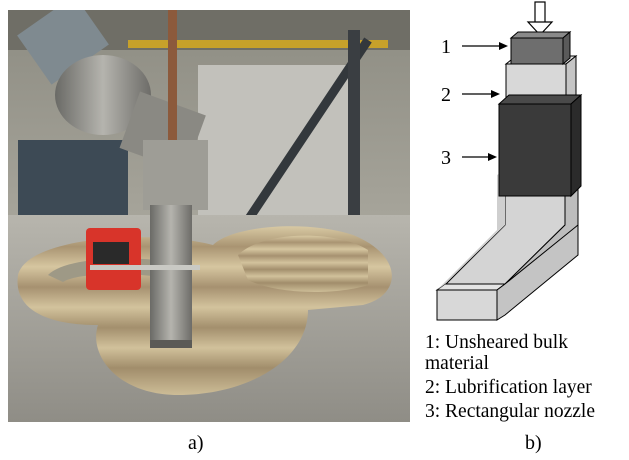  I want to click on printed-loop-back, so click(303, 263).